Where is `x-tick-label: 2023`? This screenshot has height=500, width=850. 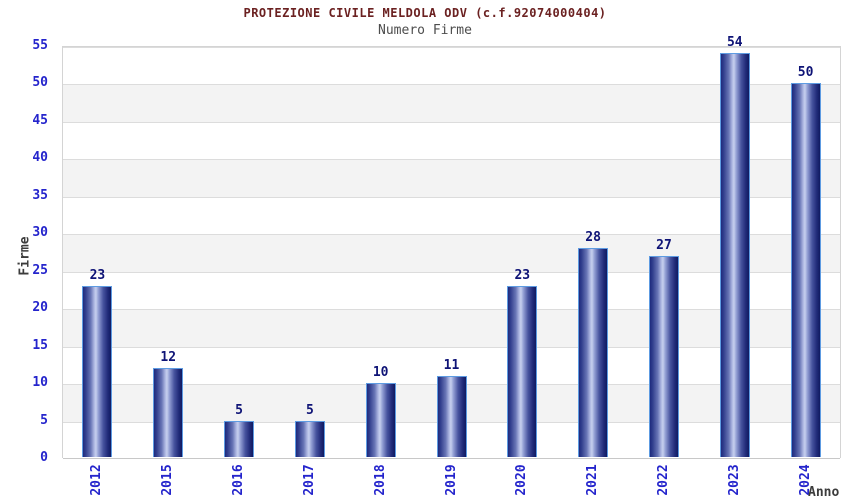 x-tick-label: 2023 is located at coordinates (734, 480).